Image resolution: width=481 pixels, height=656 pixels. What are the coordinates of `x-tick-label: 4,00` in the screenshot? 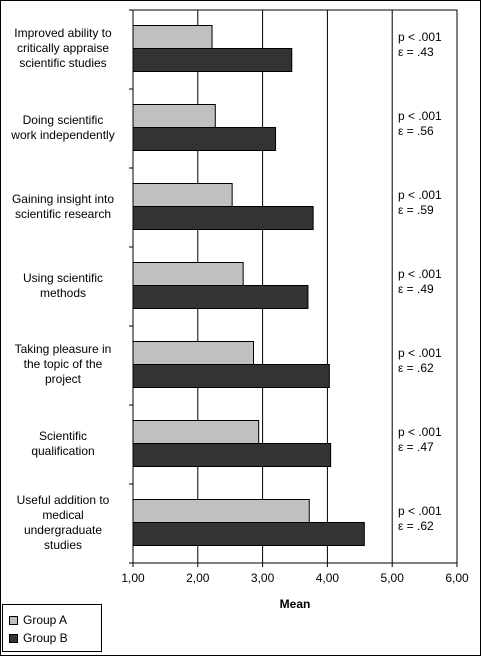 It's located at (328, 578).